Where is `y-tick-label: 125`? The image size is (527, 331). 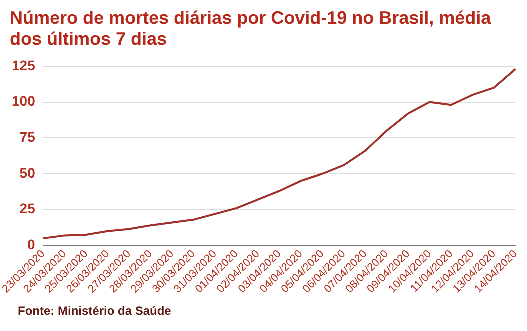
y-tick-label: 125 is located at coordinates (24, 65).